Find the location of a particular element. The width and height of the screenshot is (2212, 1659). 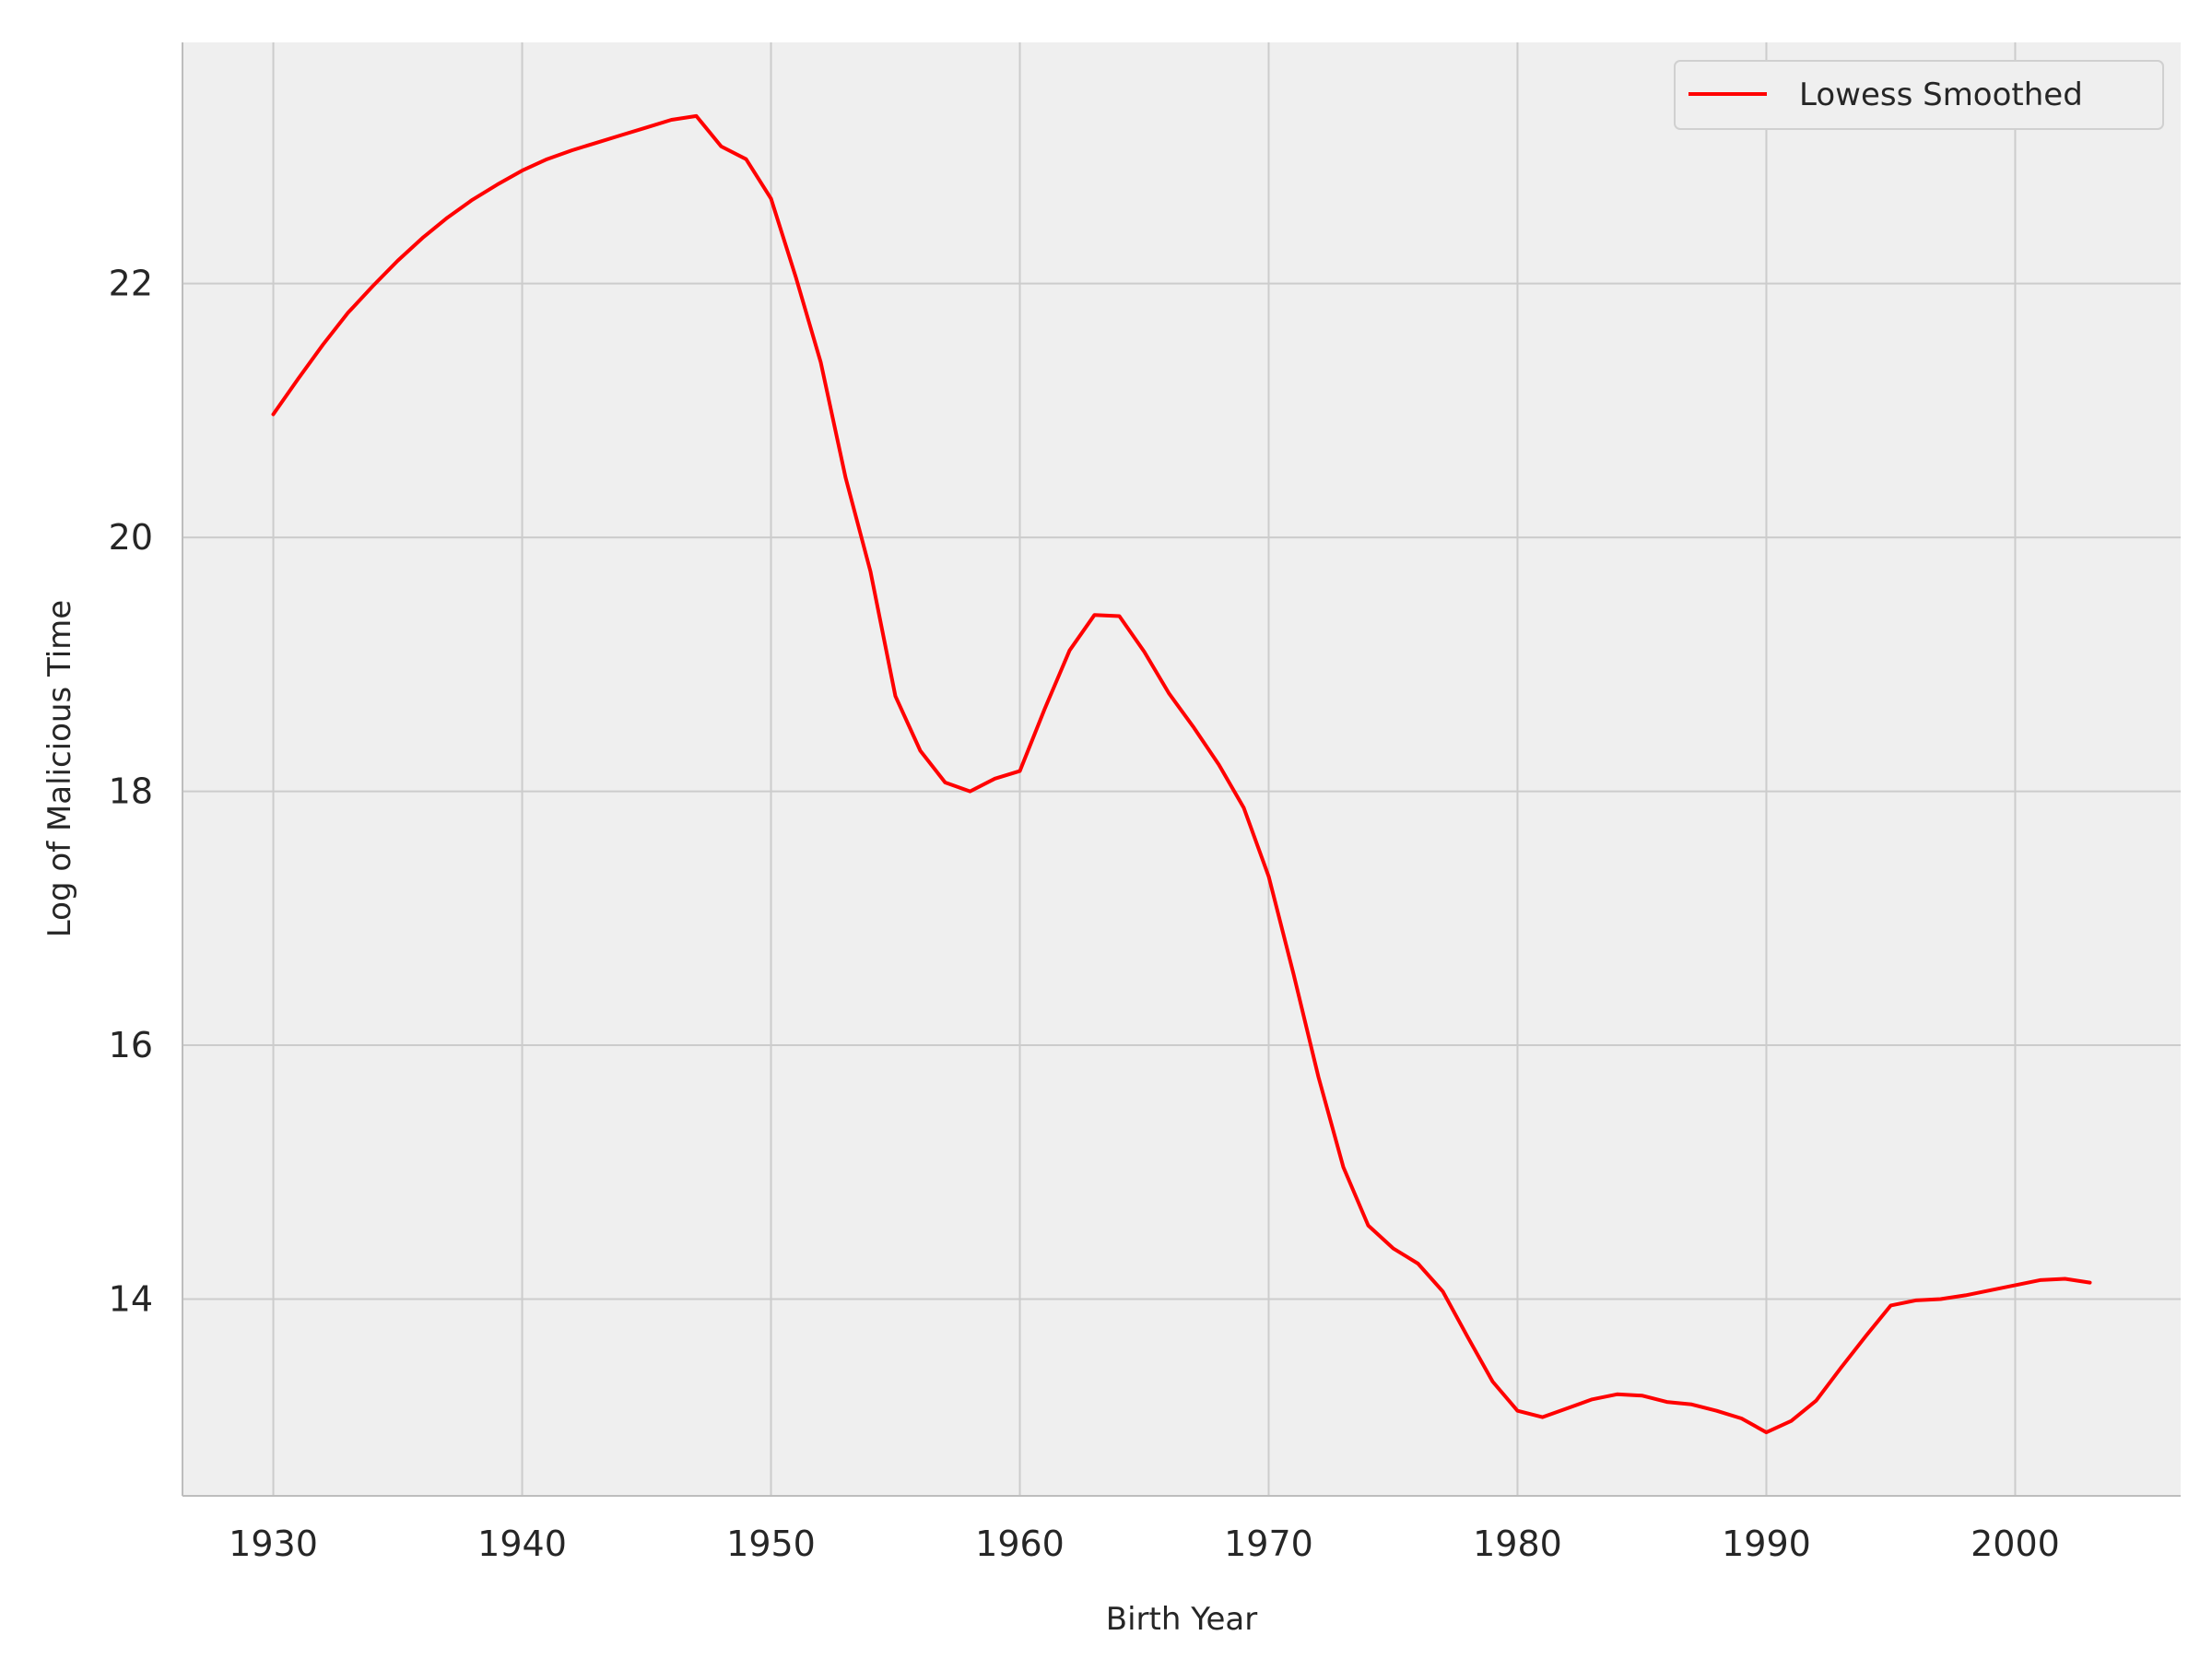

x-tick-label: 1990 is located at coordinates (1766, 1544).